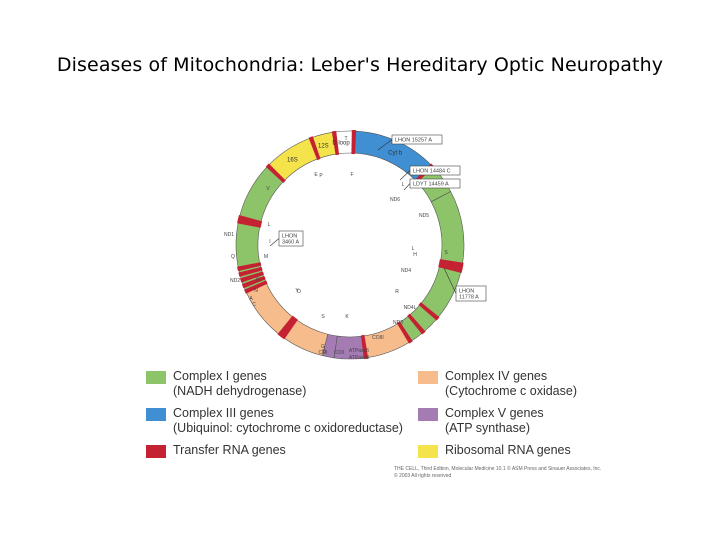 The width and height of the screenshot is (720, 540). I want to click on trna-label: C, so click(254, 305).